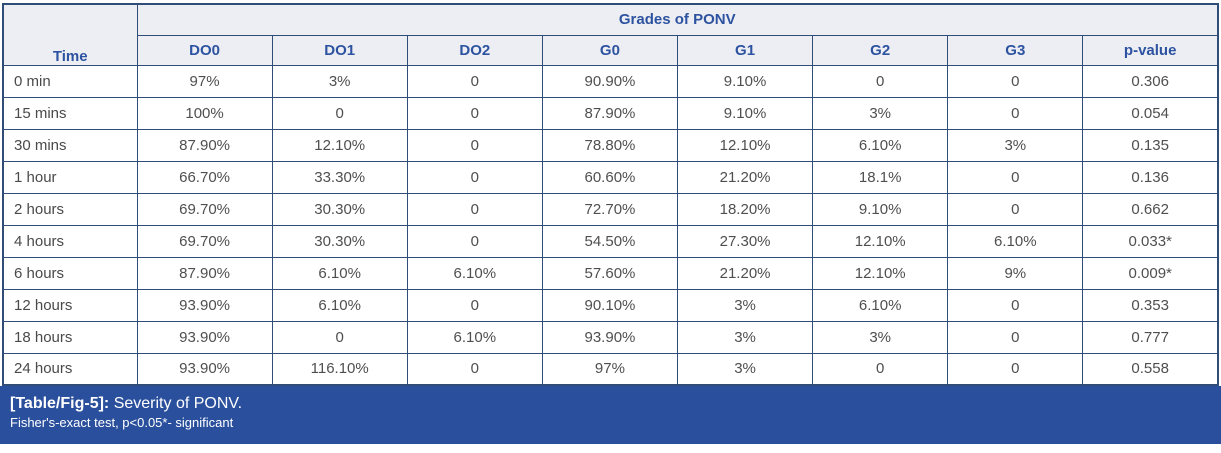  What do you see at coordinates (339, 50) in the screenshot?
I see `column-header-do1: DO1` at bounding box center [339, 50].